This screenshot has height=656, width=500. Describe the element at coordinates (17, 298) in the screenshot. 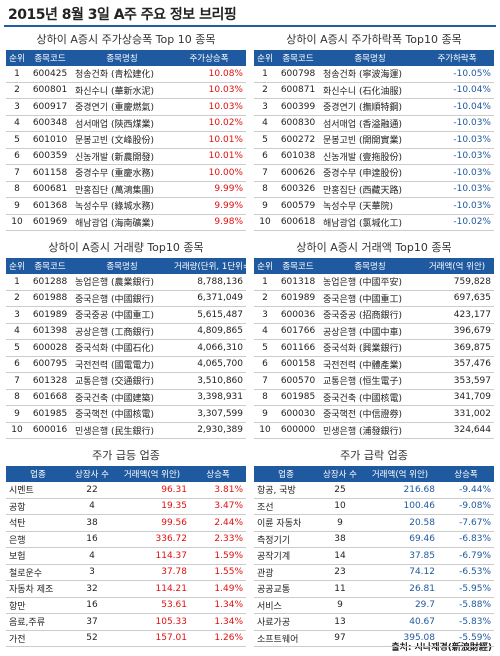

I see `table-cell: 2` at that location.